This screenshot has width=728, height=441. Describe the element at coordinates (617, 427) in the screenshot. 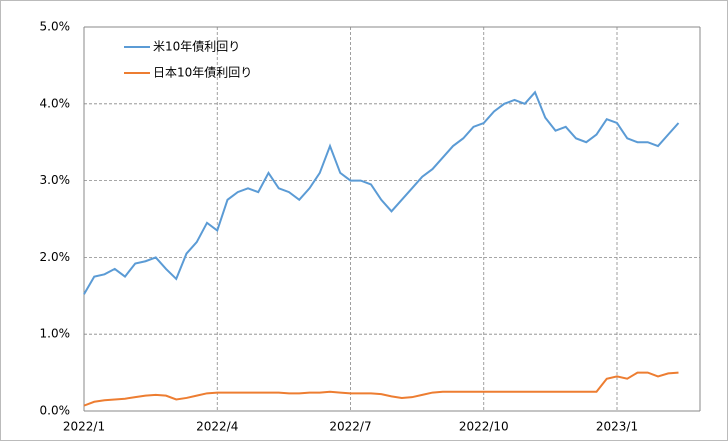

I see `x-tick-label: 2023/1` at that location.